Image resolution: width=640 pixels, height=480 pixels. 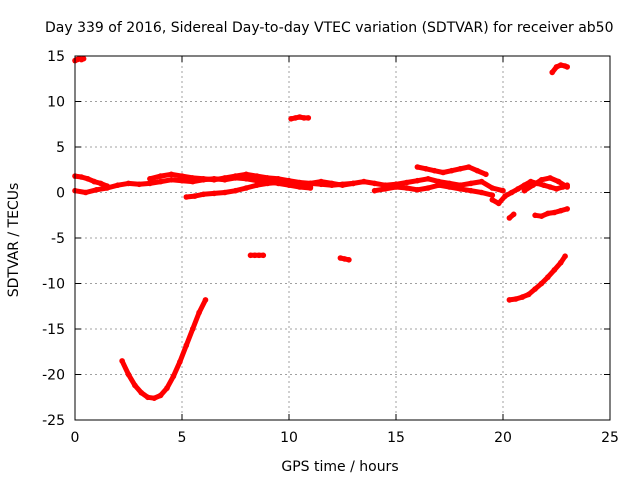 I want to click on series-arc-rising-right, so click(x=537, y=278).